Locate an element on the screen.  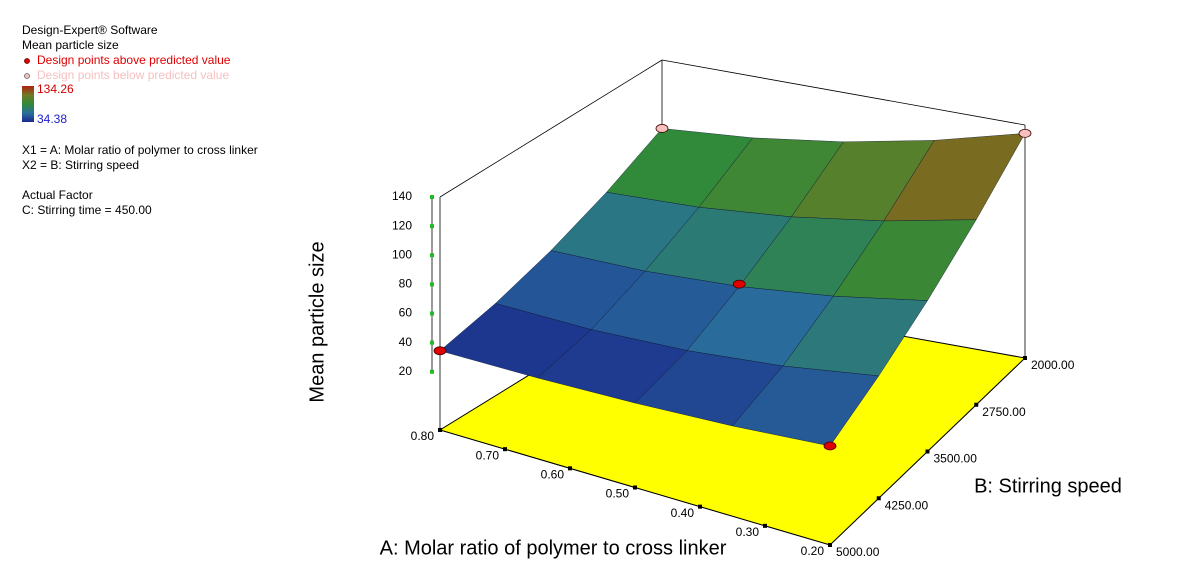
z-tick-label: 100 is located at coordinates (402, 254).